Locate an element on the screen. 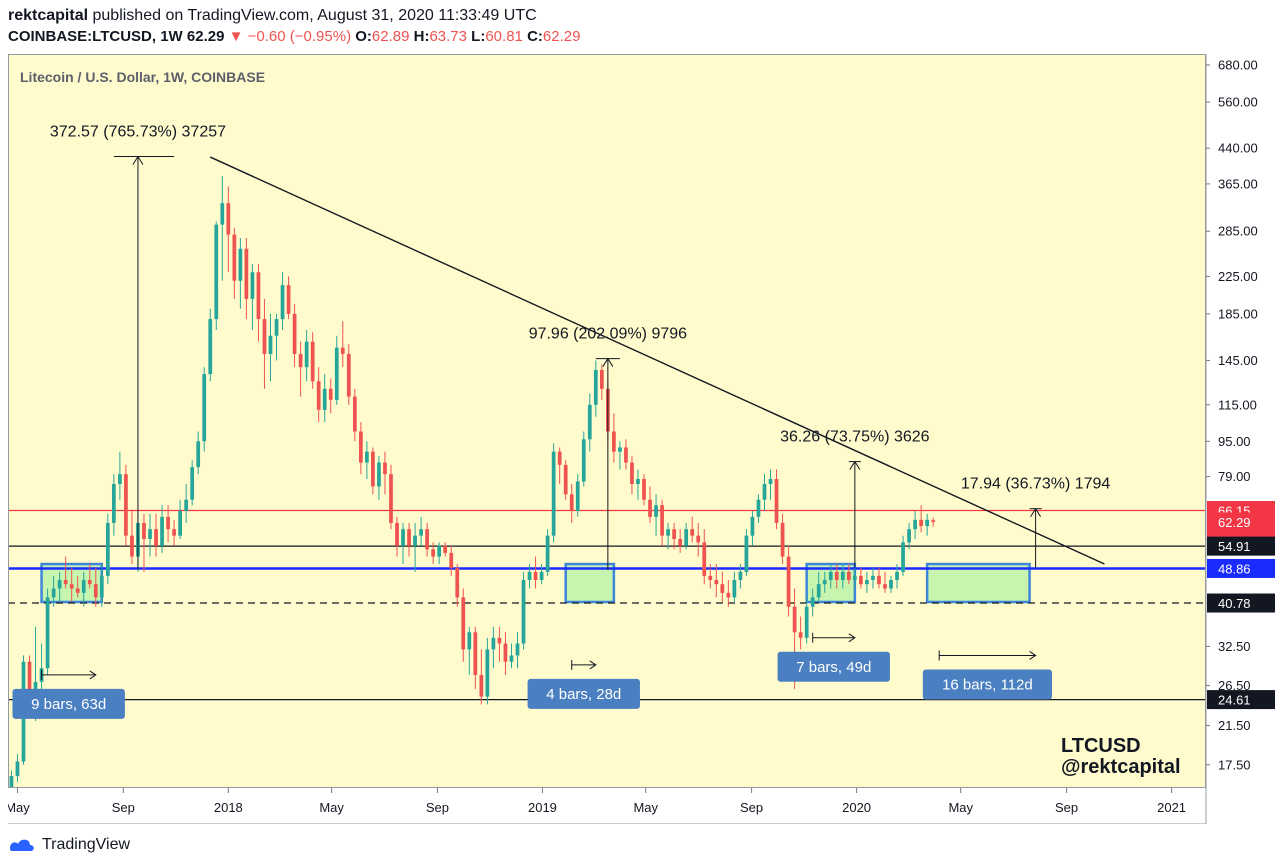 This screenshot has height=868, width=1280. tradingview-logo-icon is located at coordinates (22, 845).